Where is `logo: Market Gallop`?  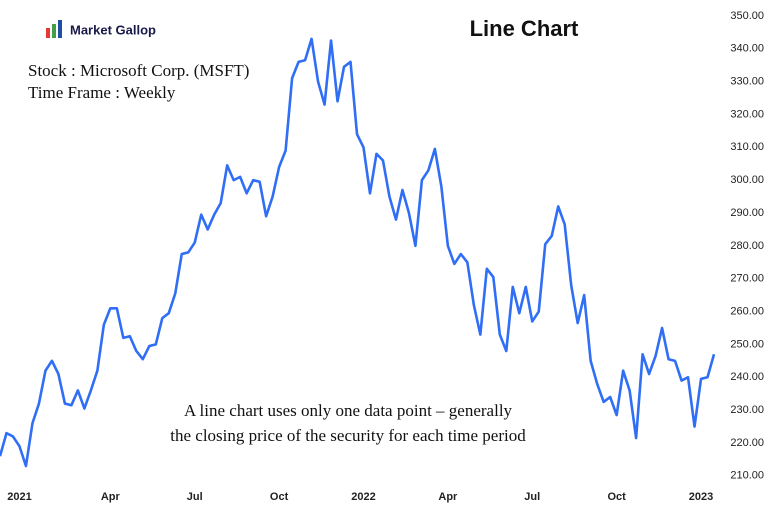
logo: Market Gallop is located at coordinates (101, 29).